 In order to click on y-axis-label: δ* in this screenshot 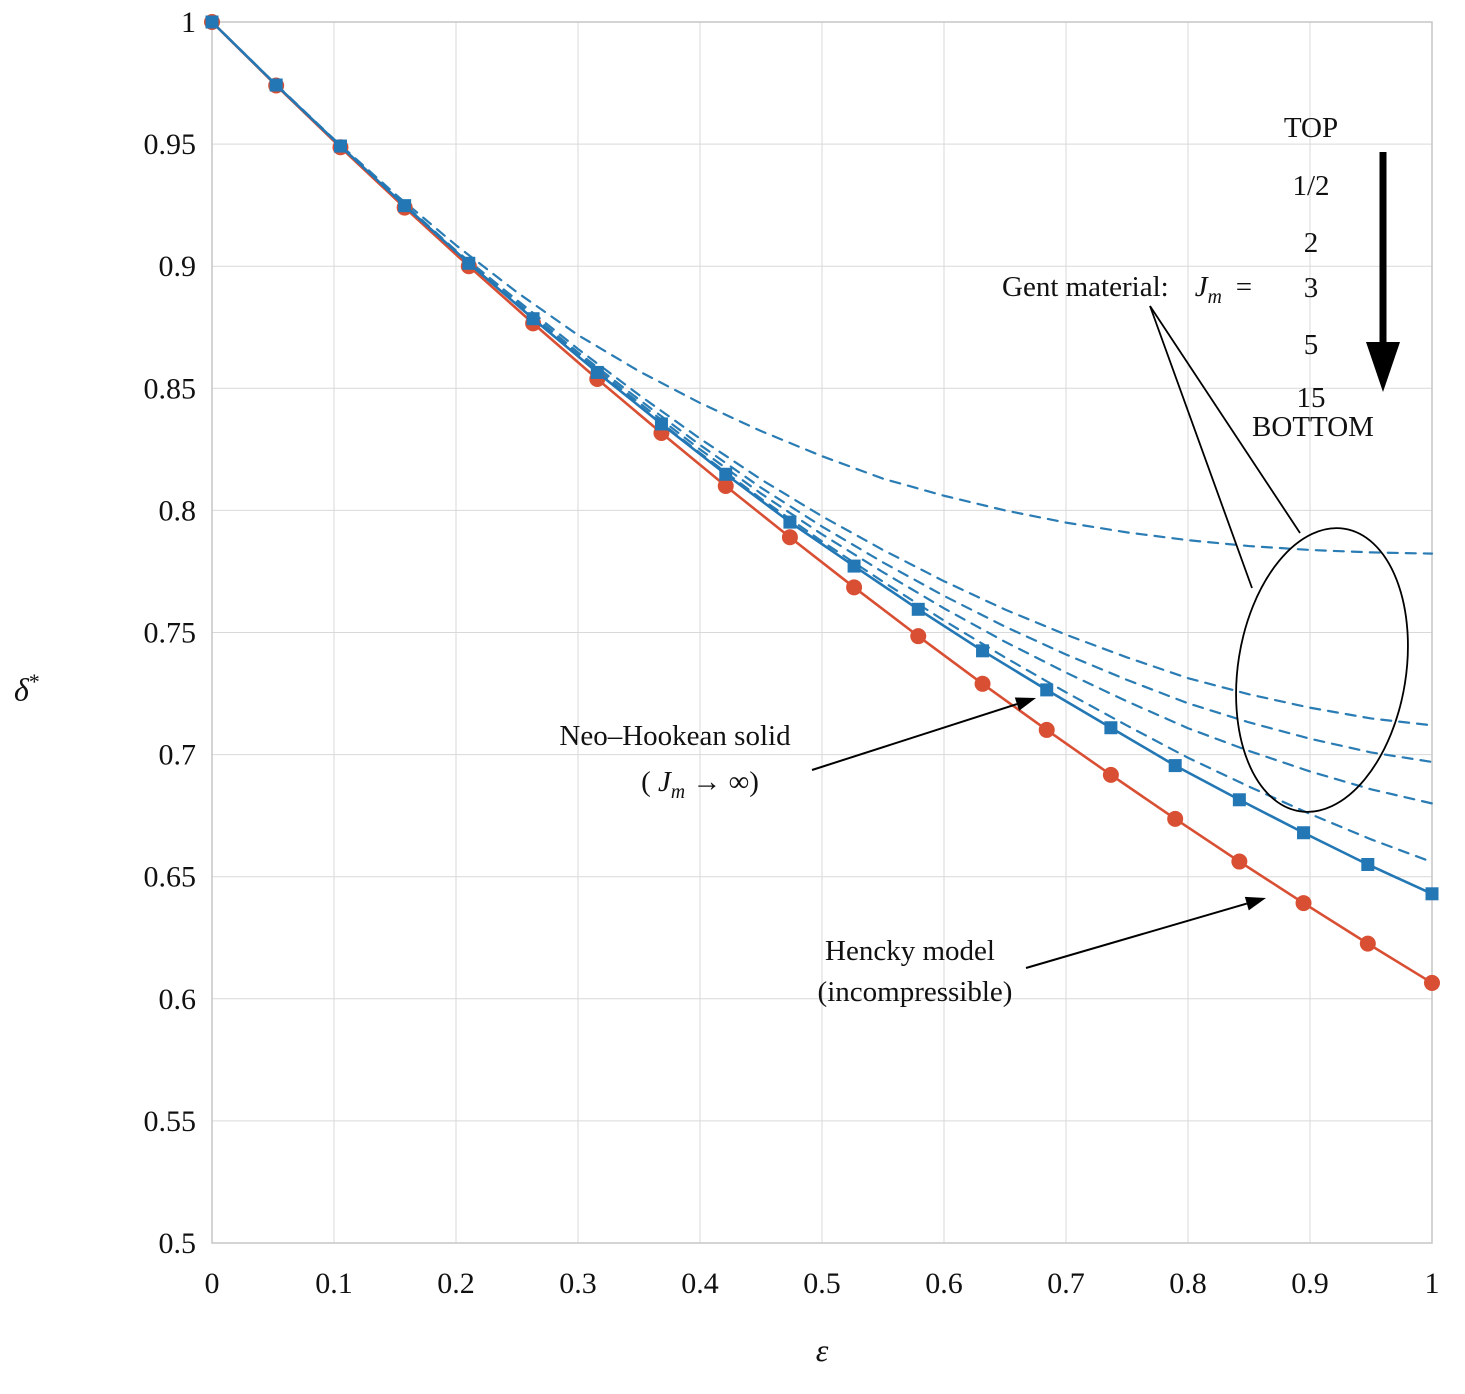, I will do `click(27, 686)`.